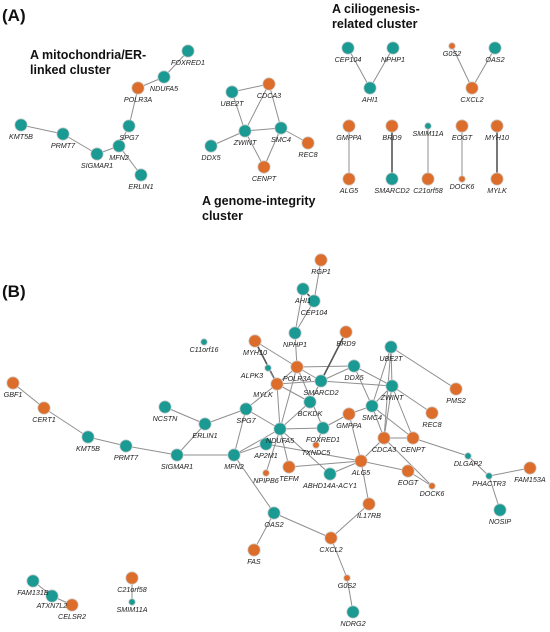 This screenshot has height=632, width=550. What do you see at coordinates (321, 271) in the screenshot?
I see `node-label-b-rgp1: RGP1` at bounding box center [321, 271].